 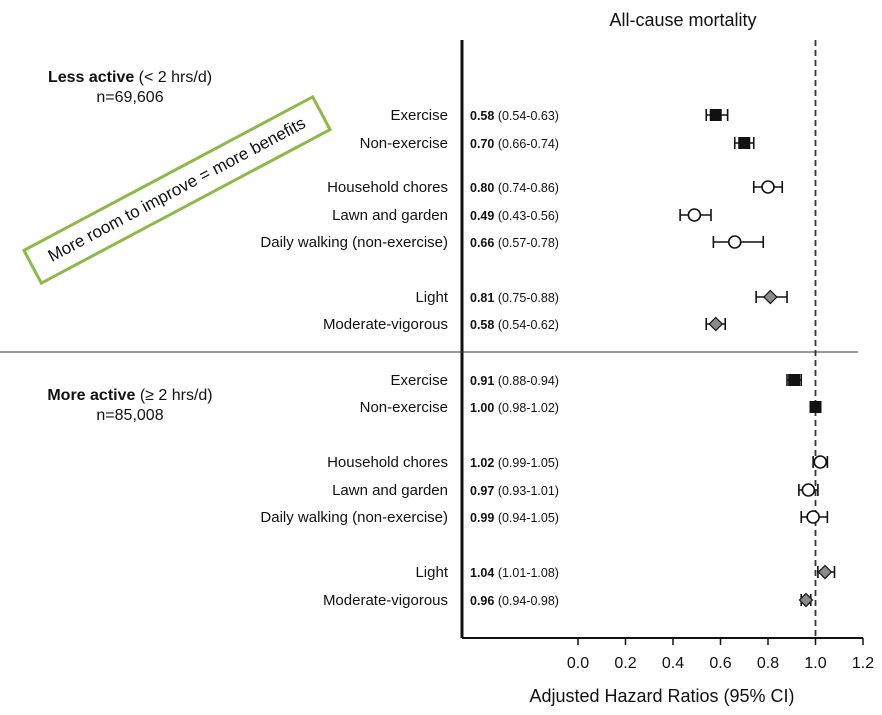 I want to click on chart-title: All-cause mortality, so click(x=682, y=20).